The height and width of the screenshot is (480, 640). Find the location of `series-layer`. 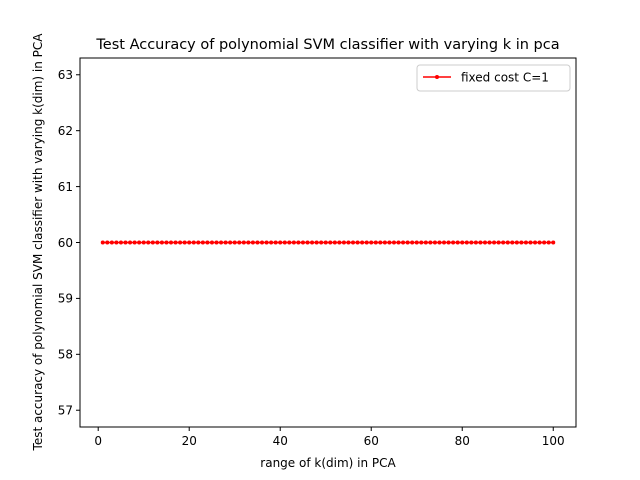

series-layer is located at coordinates (328, 242).